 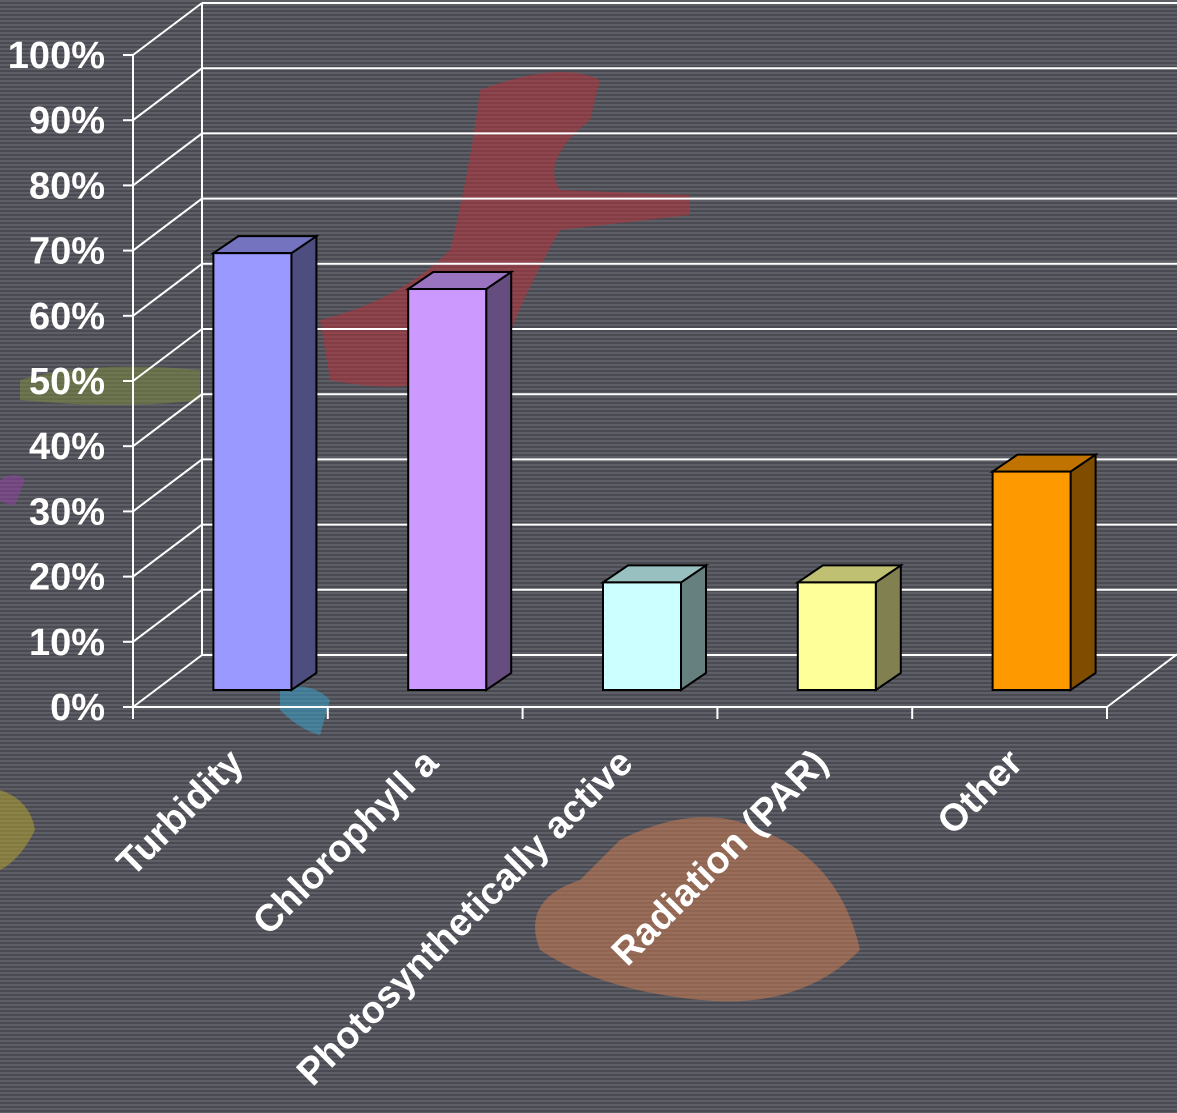 What do you see at coordinates (77, 708) in the screenshot?
I see `y-tick-label: 0%` at bounding box center [77, 708].